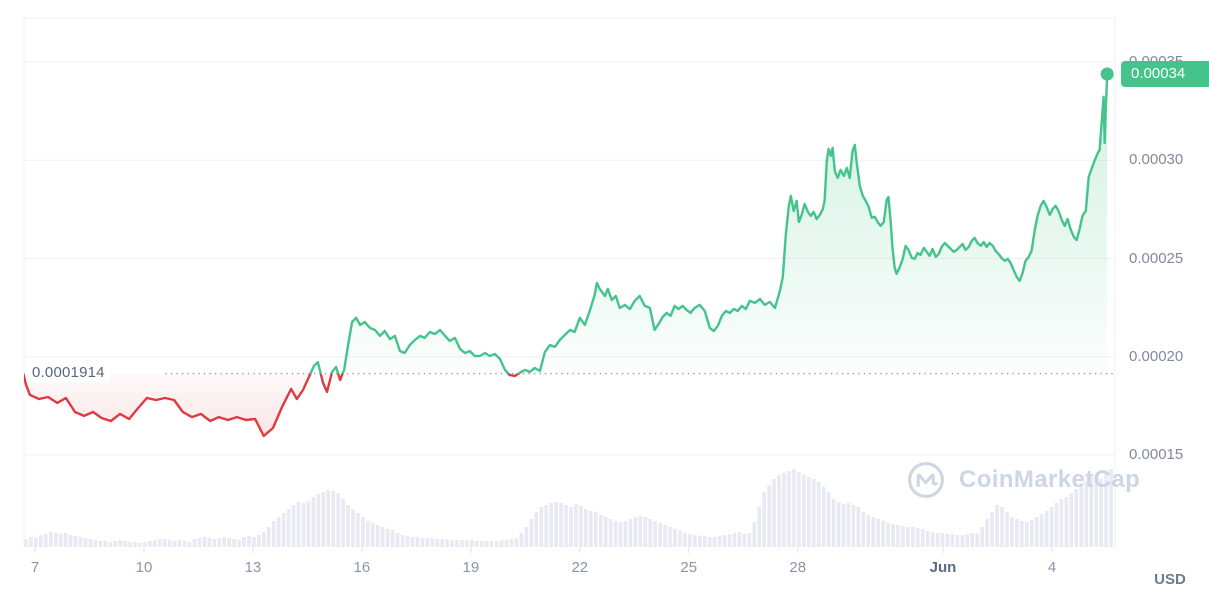 The width and height of the screenshot is (1209, 600). What do you see at coordinates (580, 567) in the screenshot?
I see `x-axis-tick-label: 22` at bounding box center [580, 567].